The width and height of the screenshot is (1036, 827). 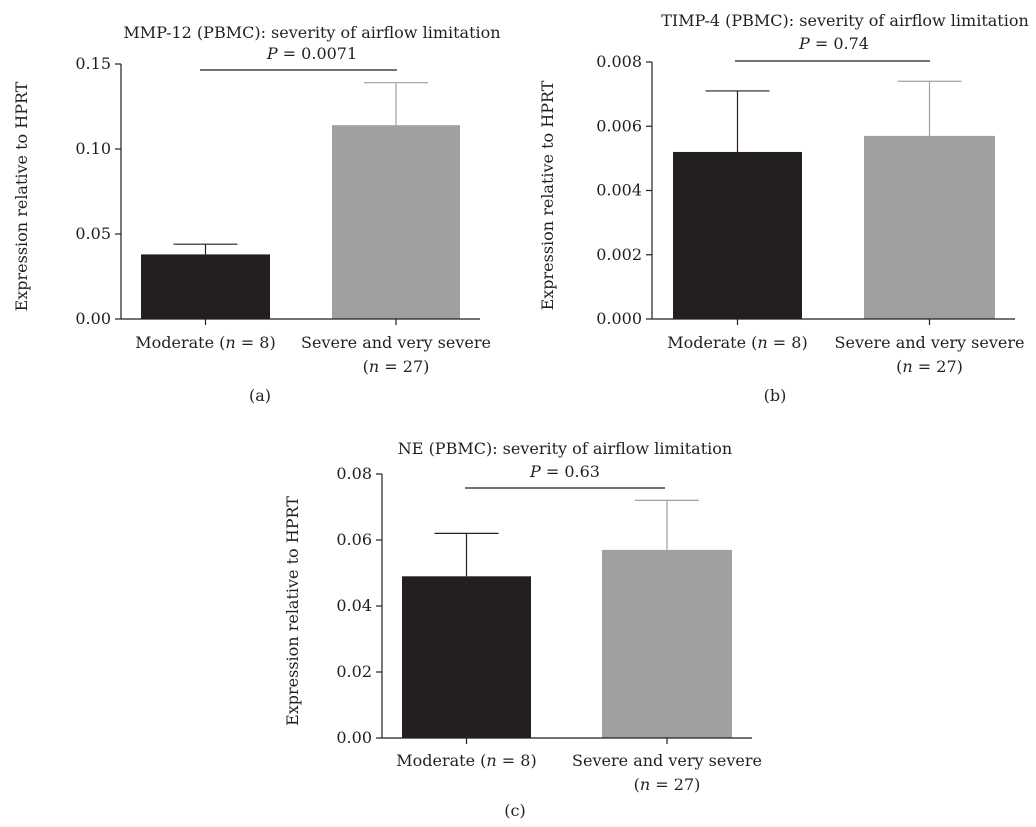 I want to click on p-value: = 0.74, so click(x=839, y=43).